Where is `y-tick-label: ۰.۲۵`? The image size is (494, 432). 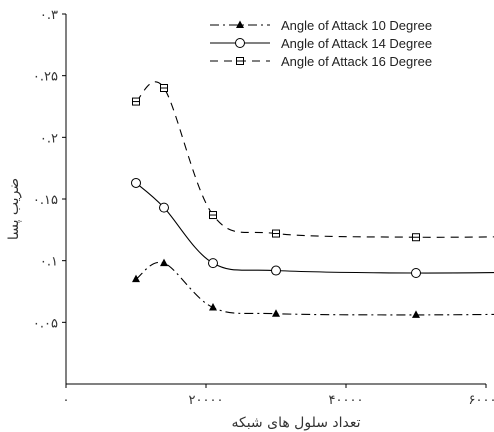 y-tick-label: ۰.۲۵ is located at coordinates (45, 77).